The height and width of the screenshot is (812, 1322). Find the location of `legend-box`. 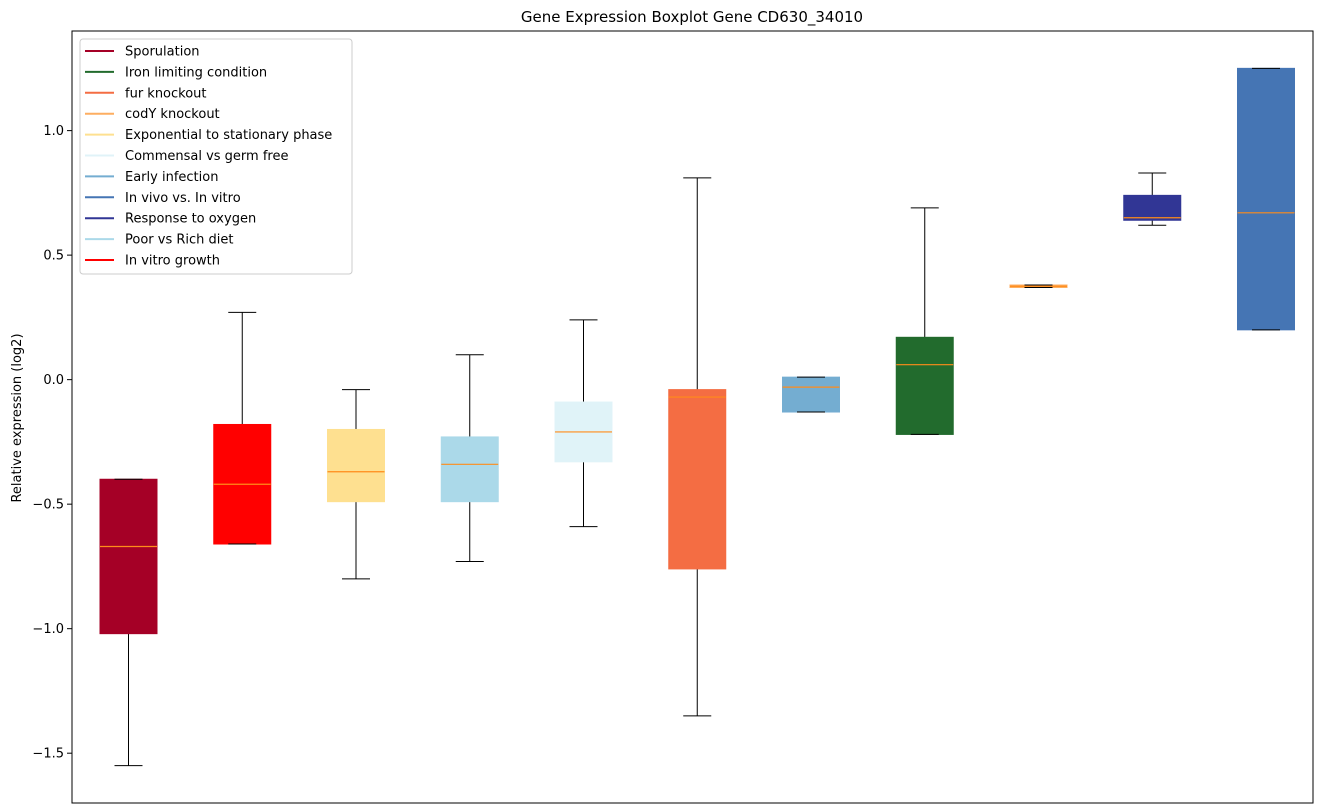

legend-box is located at coordinates (216, 156).